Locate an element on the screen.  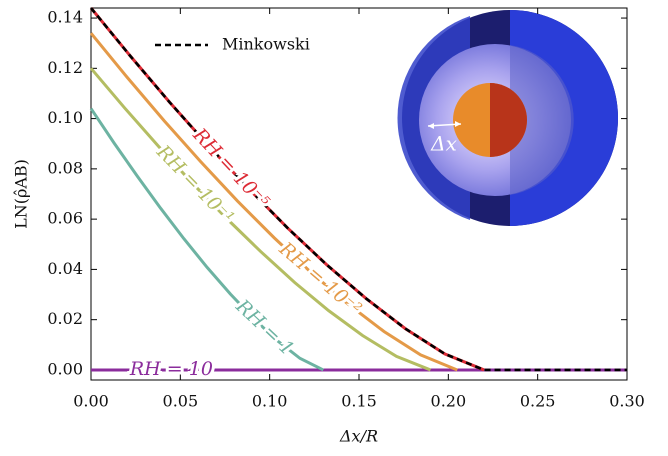
x-tick-label: 0.20 is located at coordinates (449, 401).